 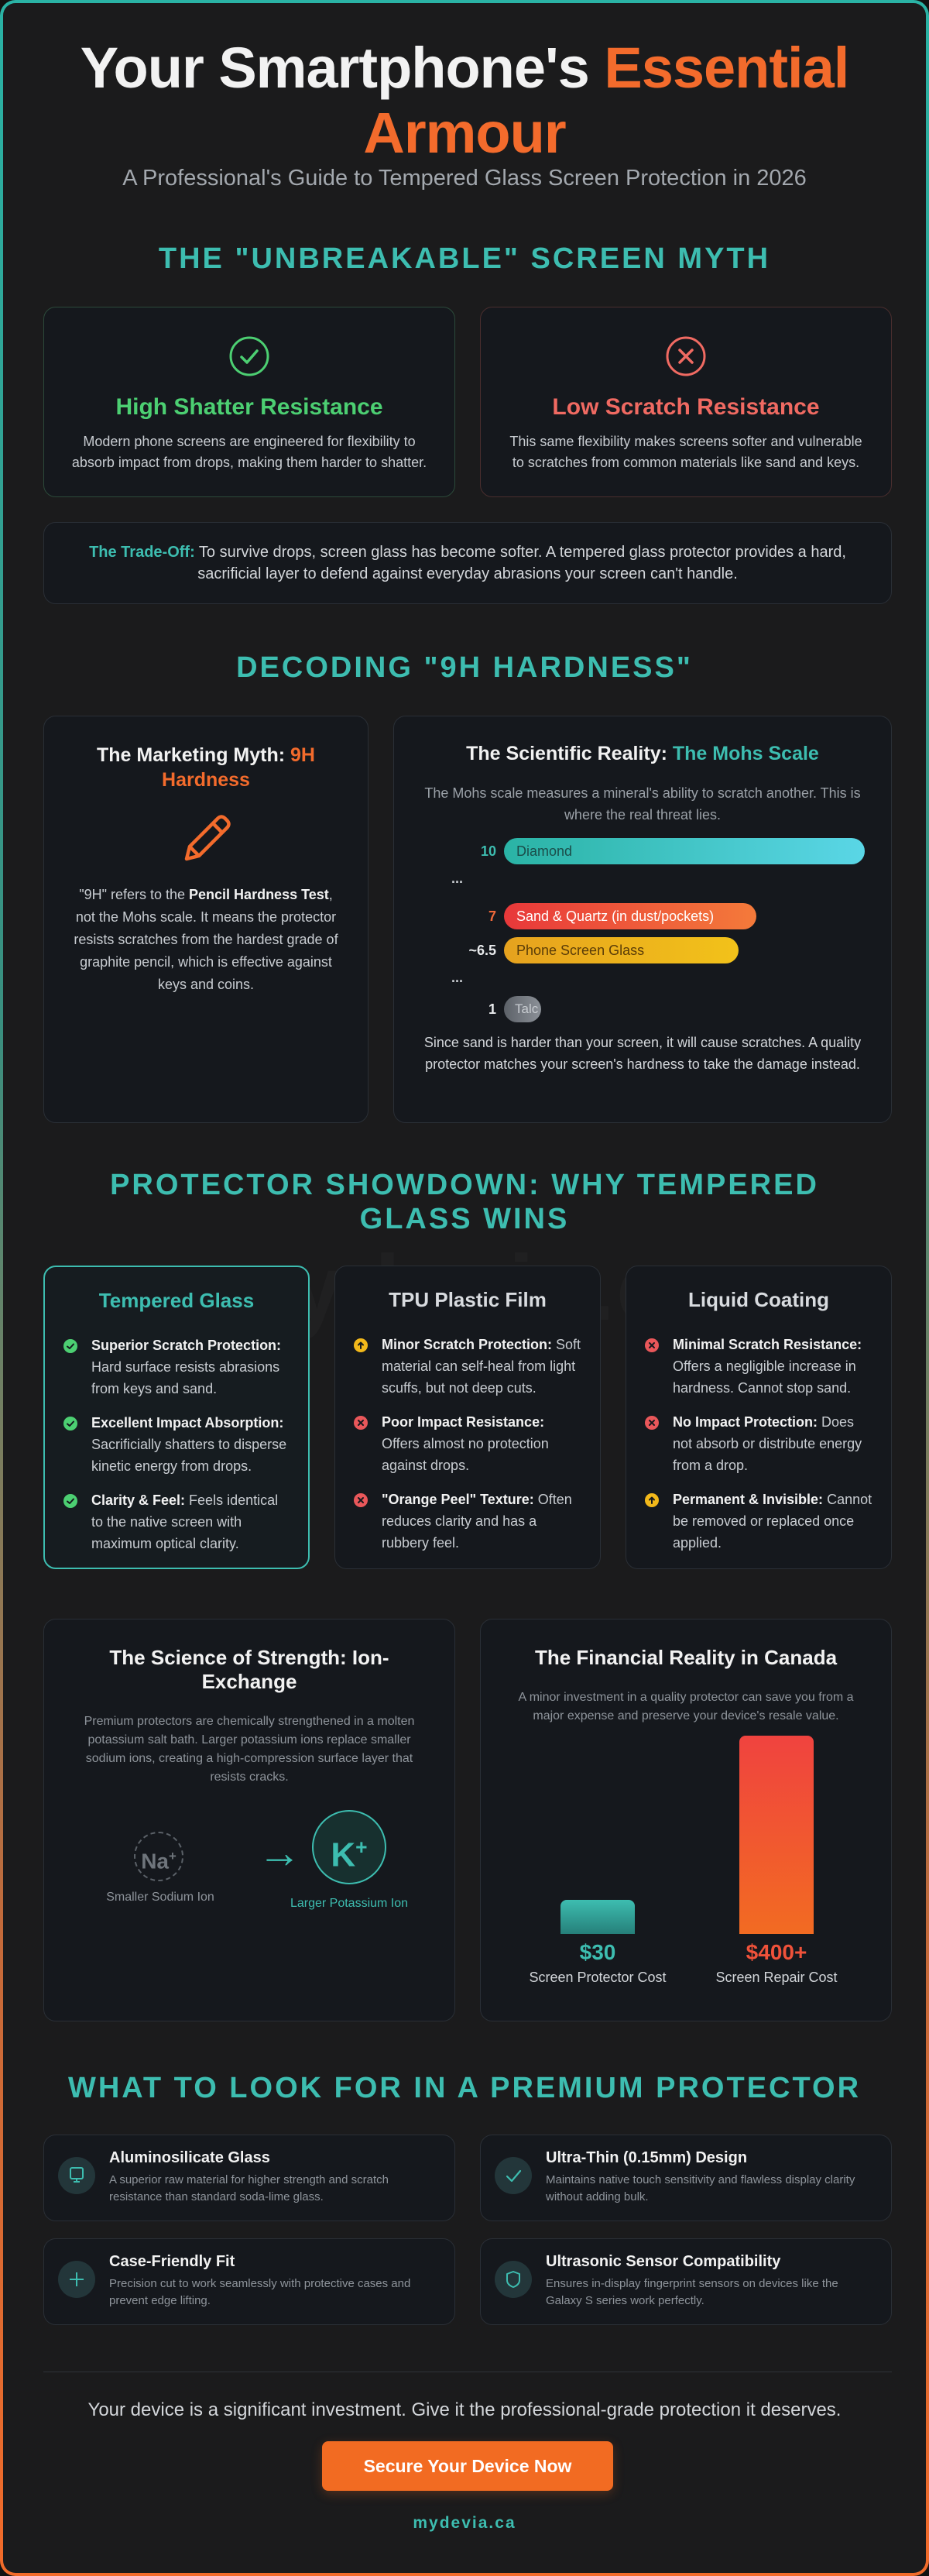 What do you see at coordinates (349, 1903) in the screenshot?
I see `potassium-label: Larger Potassium Ion` at bounding box center [349, 1903].